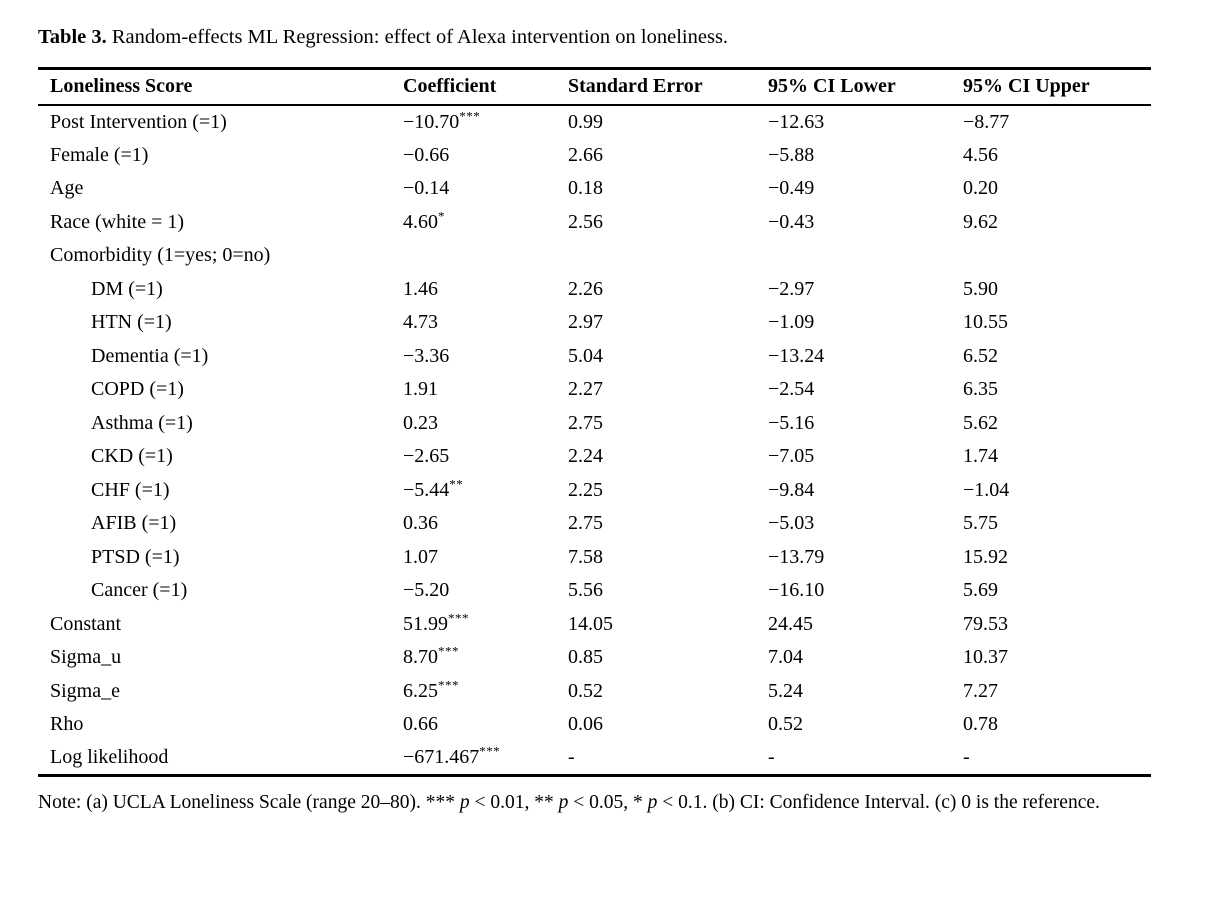 The width and height of the screenshot is (1213, 898). What do you see at coordinates (985, 657) in the screenshot?
I see `ci-upper-cell: 10.37` at bounding box center [985, 657].